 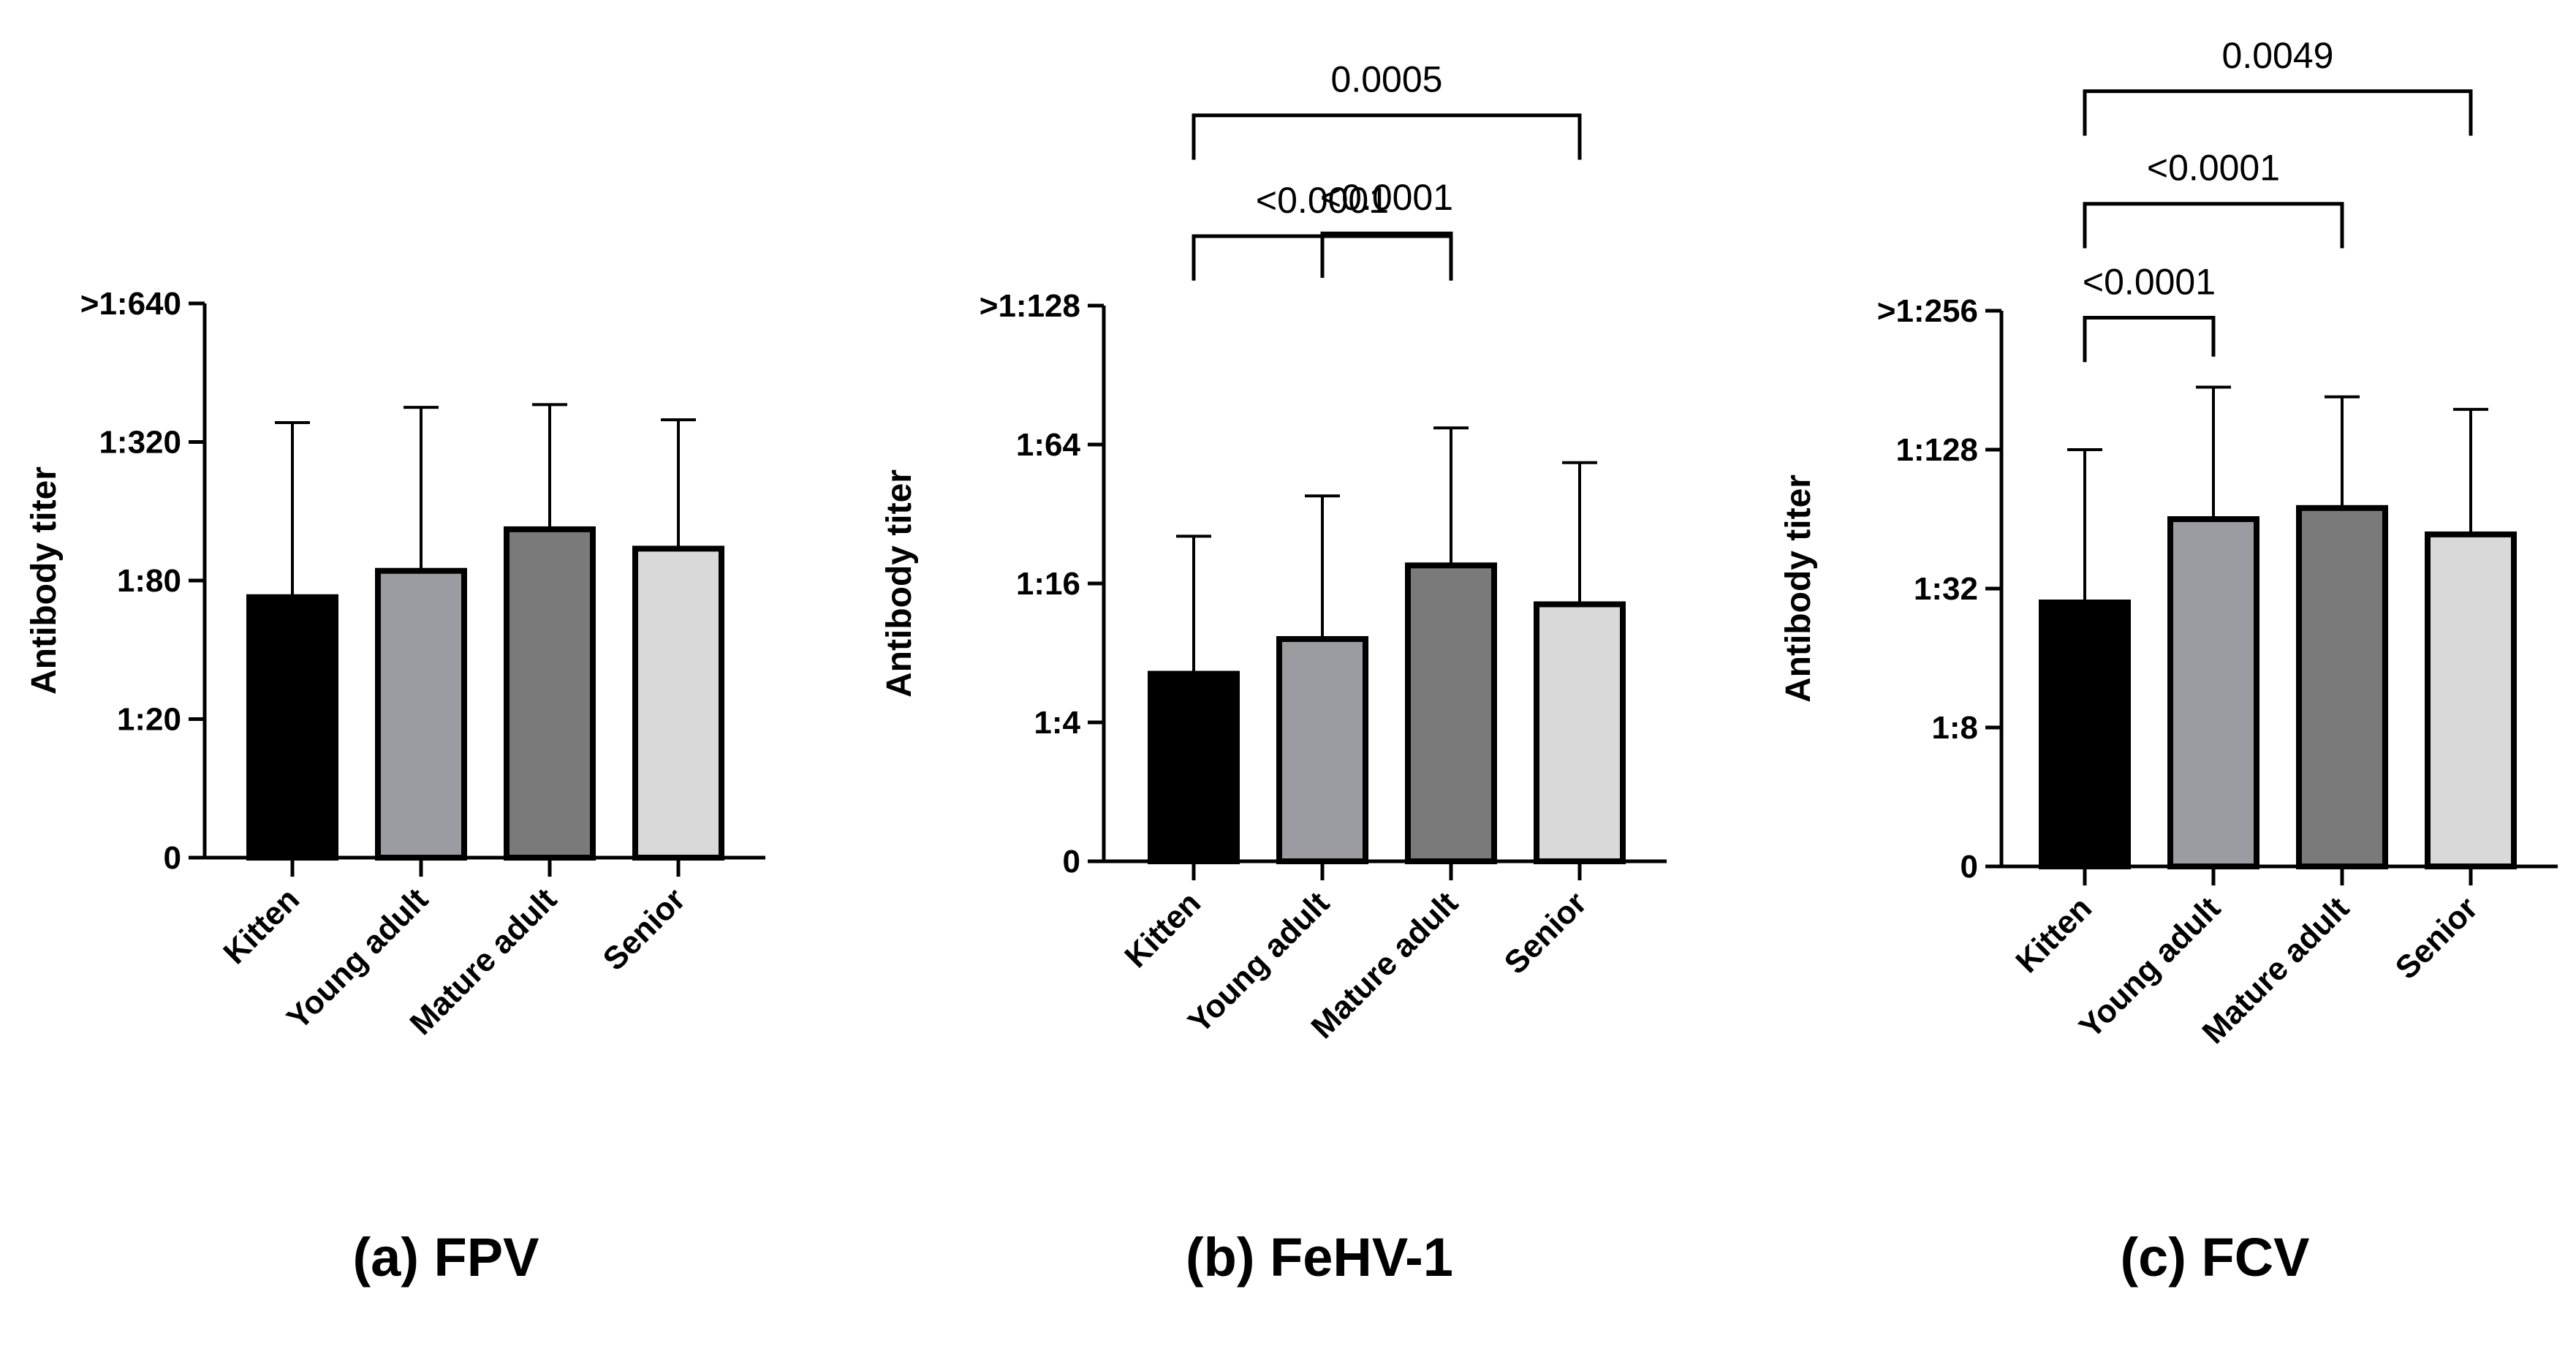 What do you see at coordinates (149, 581) in the screenshot?
I see `y-tick-label: 1:80` at bounding box center [149, 581].